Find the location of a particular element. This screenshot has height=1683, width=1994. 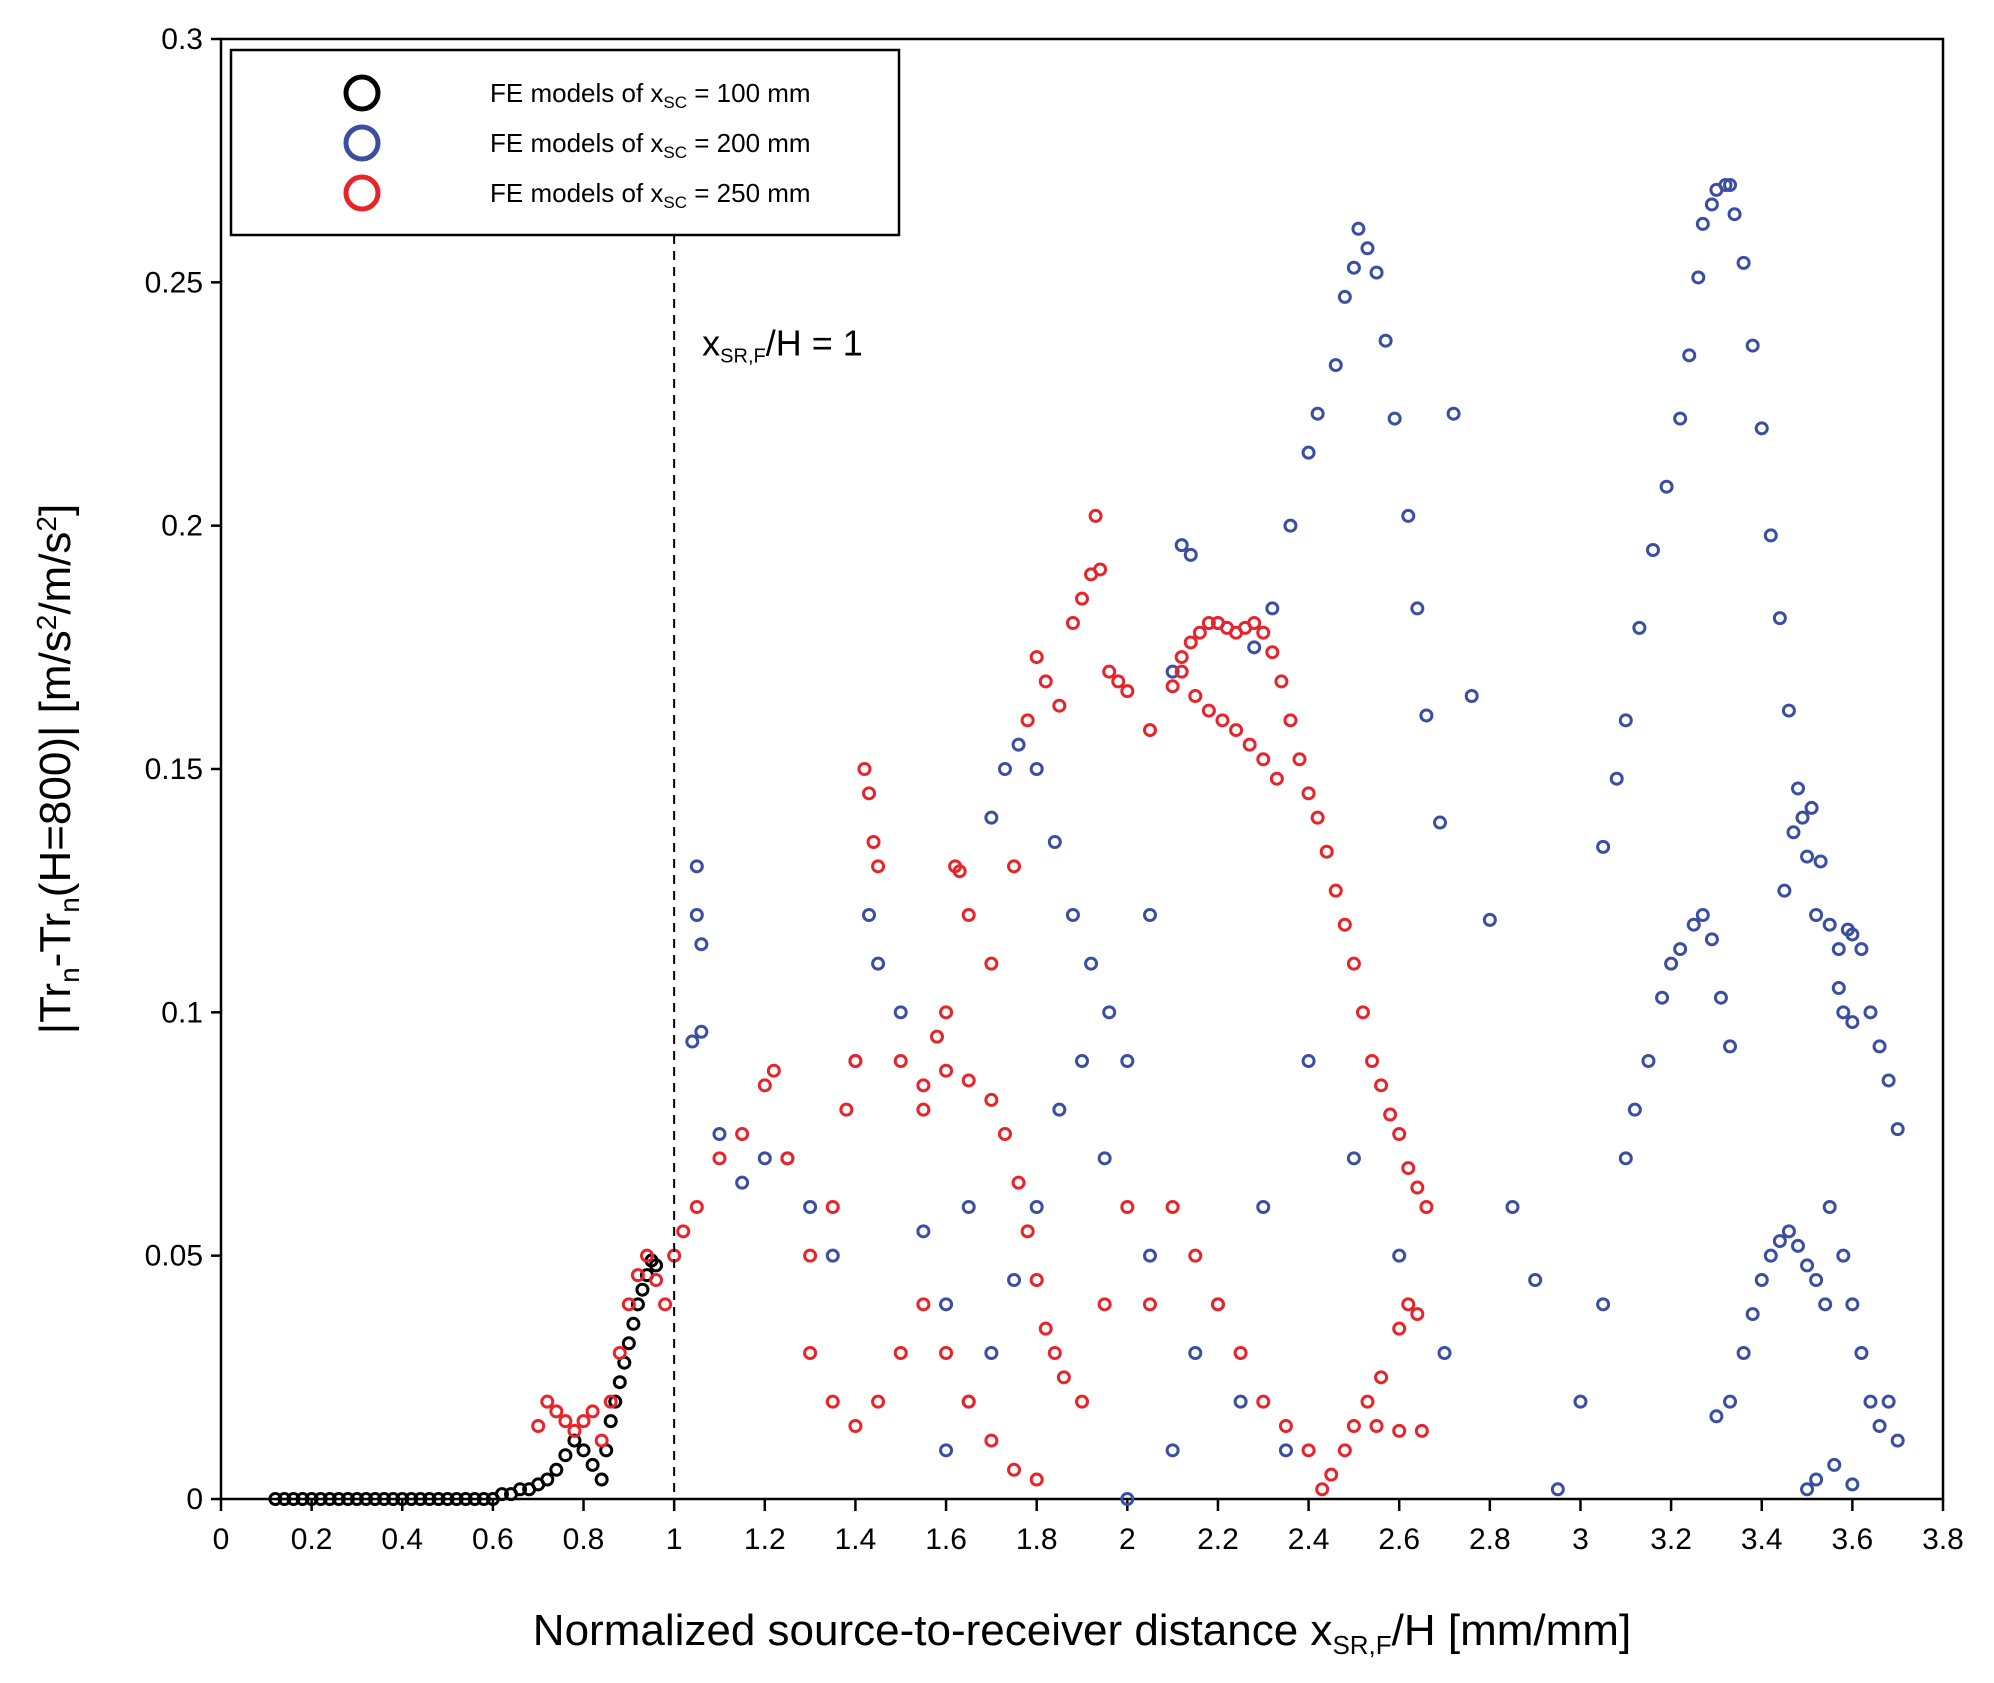

y-tick-label: 0.25 is located at coordinates (174, 282).